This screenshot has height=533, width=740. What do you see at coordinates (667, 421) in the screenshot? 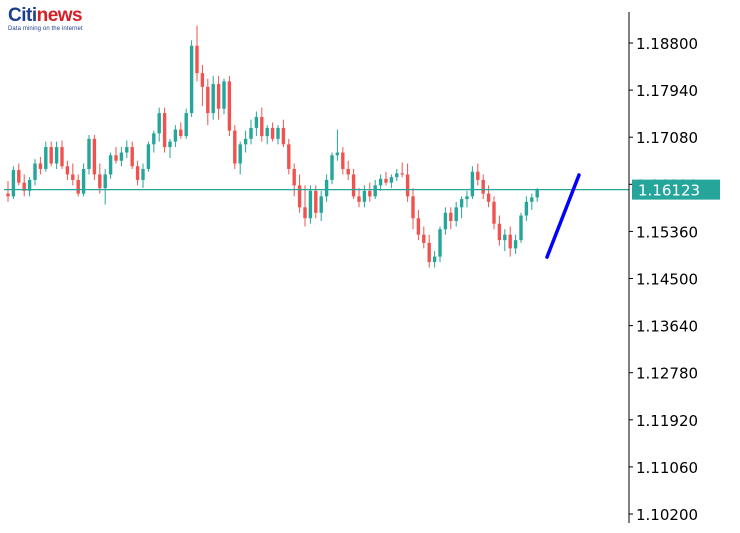
I see `axis-tick-label: 1.11920` at bounding box center [667, 421].